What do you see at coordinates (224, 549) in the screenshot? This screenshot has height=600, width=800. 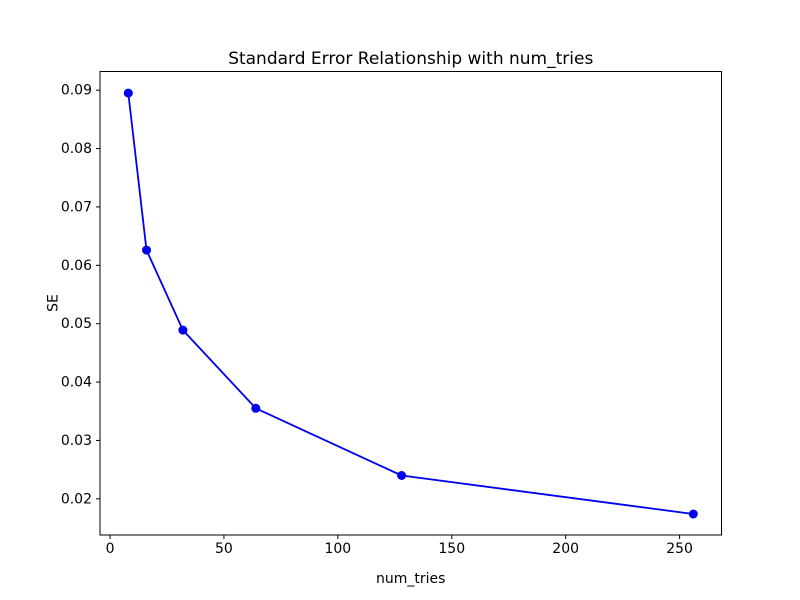 I see `x-tick-label: 50` at bounding box center [224, 549].